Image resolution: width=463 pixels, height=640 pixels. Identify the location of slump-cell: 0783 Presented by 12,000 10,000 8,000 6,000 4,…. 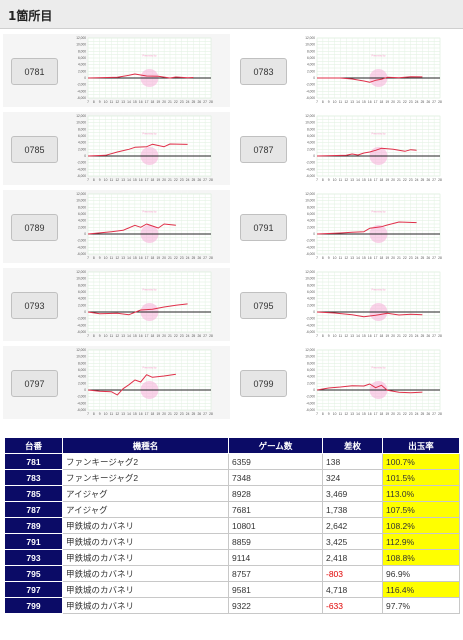
(345, 70).